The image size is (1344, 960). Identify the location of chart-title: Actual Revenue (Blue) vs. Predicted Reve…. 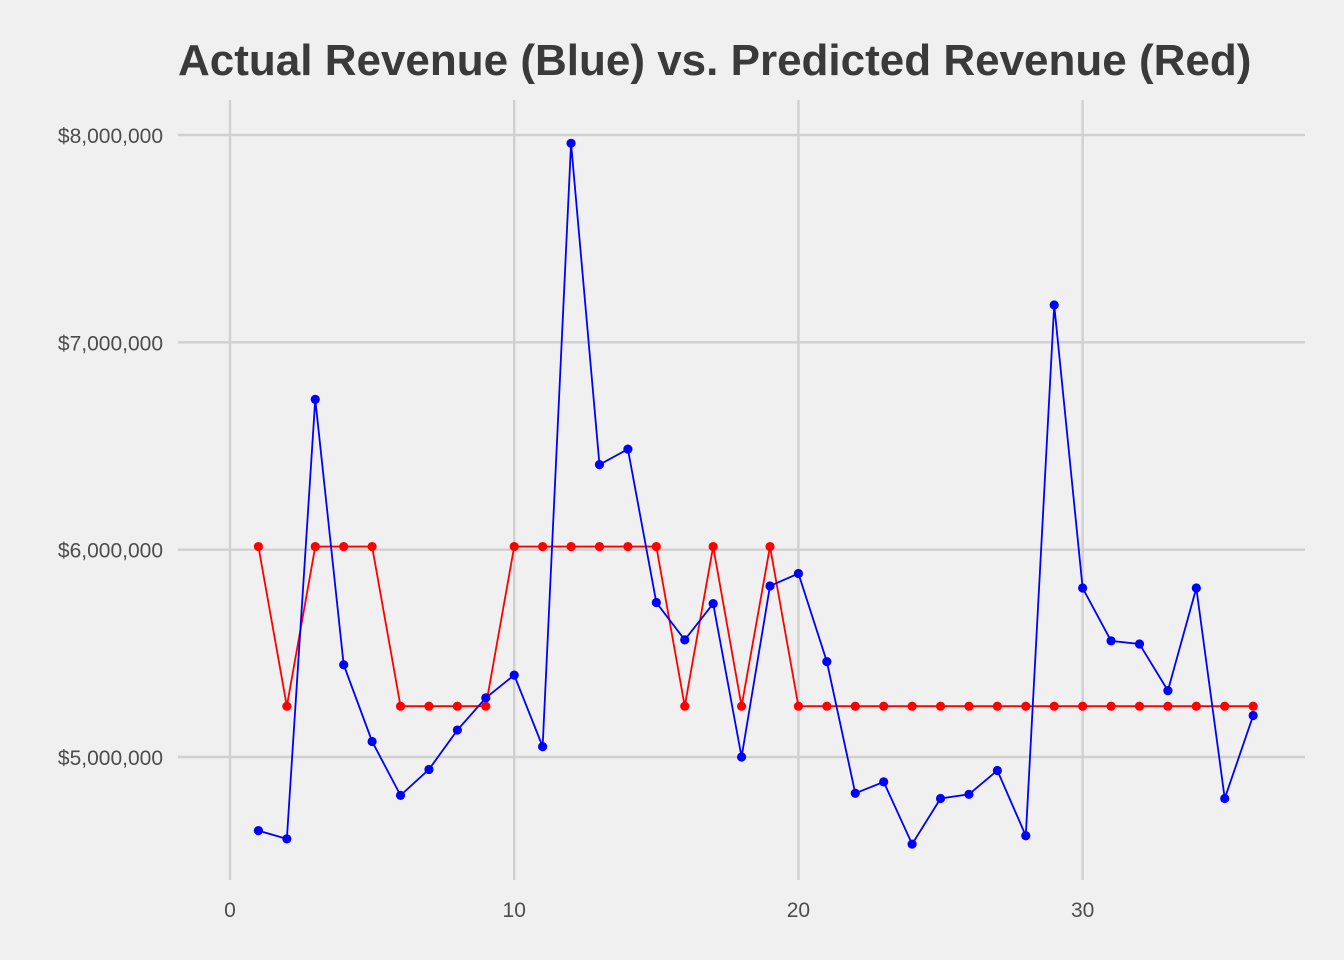
(714, 60).